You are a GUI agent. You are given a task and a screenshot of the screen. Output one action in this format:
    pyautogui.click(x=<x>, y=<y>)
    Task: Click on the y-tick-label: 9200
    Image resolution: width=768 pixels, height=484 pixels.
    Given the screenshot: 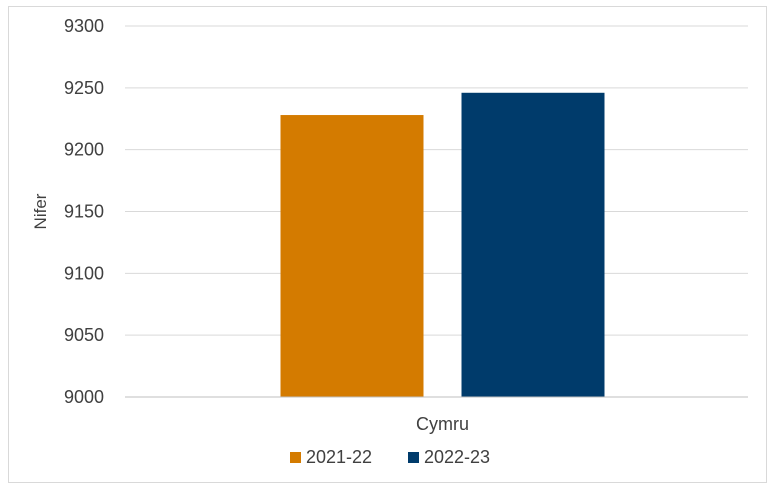 What is the action you would take?
    pyautogui.click(x=84, y=150)
    